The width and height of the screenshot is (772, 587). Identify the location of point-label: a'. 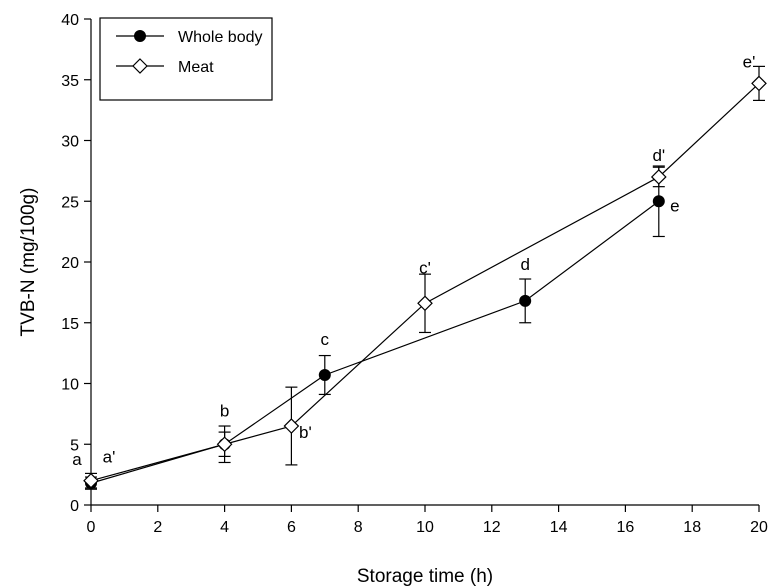
(109, 457).